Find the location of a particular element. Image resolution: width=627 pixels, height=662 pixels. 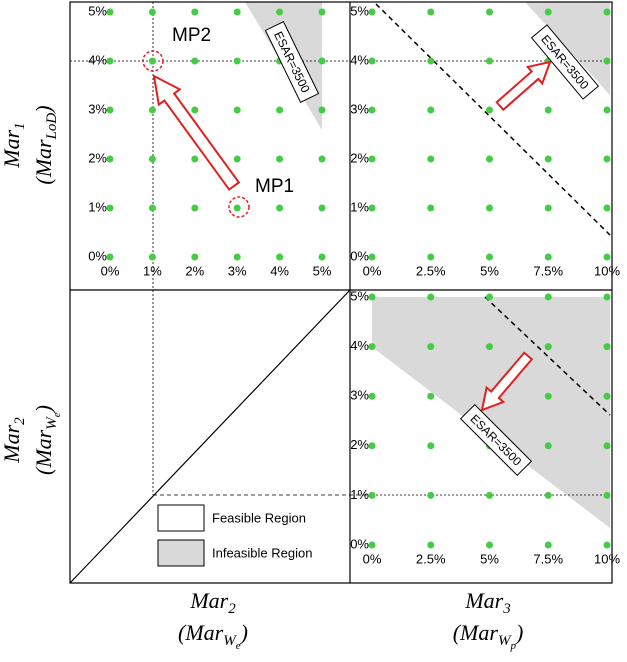

axis-title-part: (Mar is located at coordinates (201, 632).